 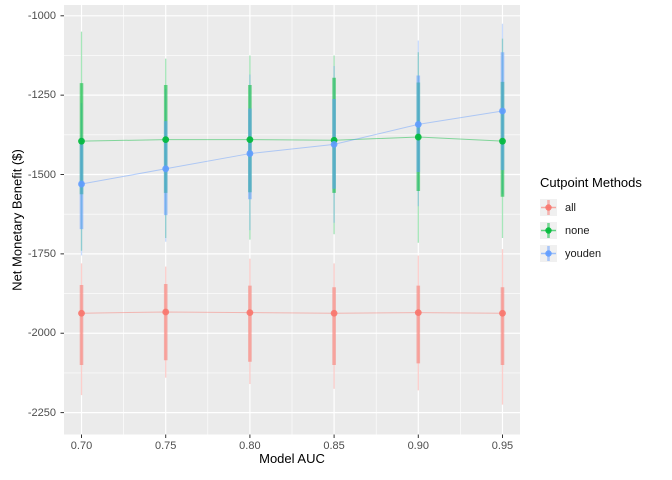 What do you see at coordinates (41, 253) in the screenshot?
I see `y-tick-label: -1750` at bounding box center [41, 253].